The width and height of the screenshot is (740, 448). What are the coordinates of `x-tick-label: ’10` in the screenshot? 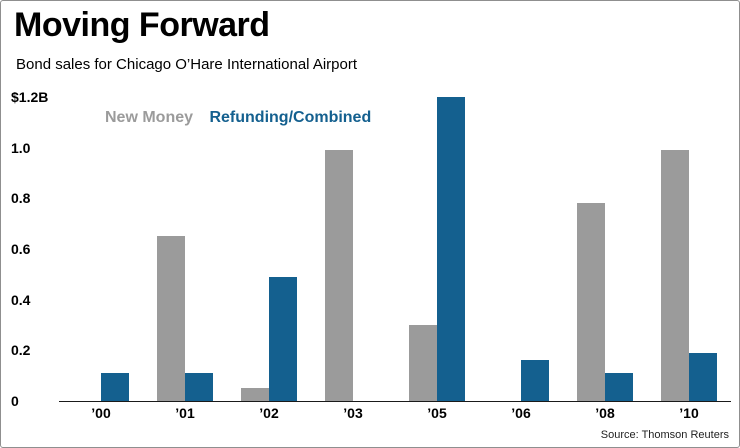 It's located at (689, 413).